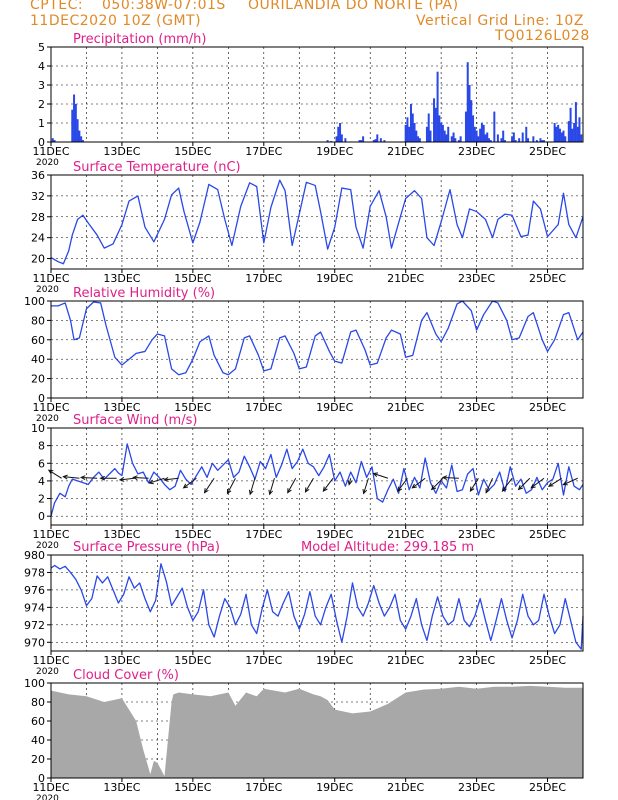 The image size is (618, 800). What do you see at coordinates (353, 6) in the screenshot?
I see `header-location: OURILANDIA DO NORTE (PA)` at bounding box center [353, 6].